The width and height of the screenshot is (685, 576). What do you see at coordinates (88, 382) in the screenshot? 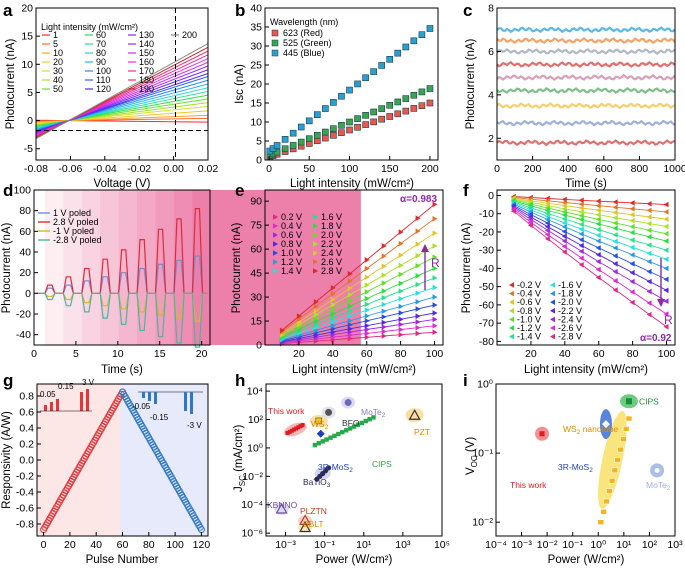
I see `g-inset-pos-label: 3 V` at bounding box center [88, 382].